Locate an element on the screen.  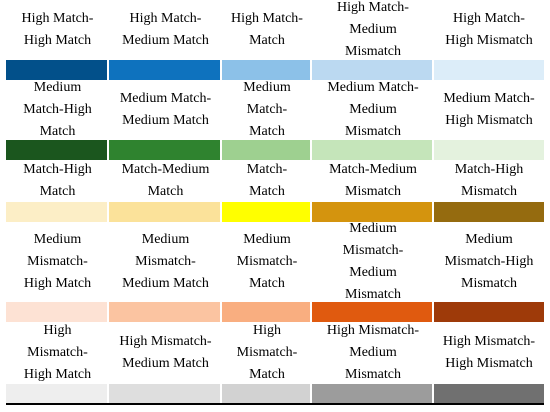
legend-label: Medium Mismatch- Match is located at coordinates (267, 261).